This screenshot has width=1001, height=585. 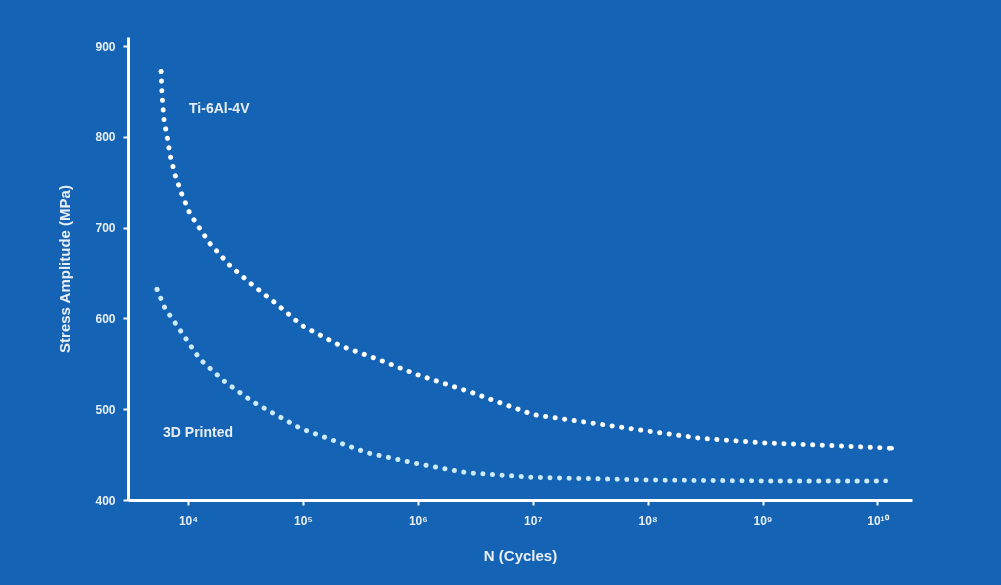 I want to click on x-tick-label: 10⁶, so click(x=418, y=520).